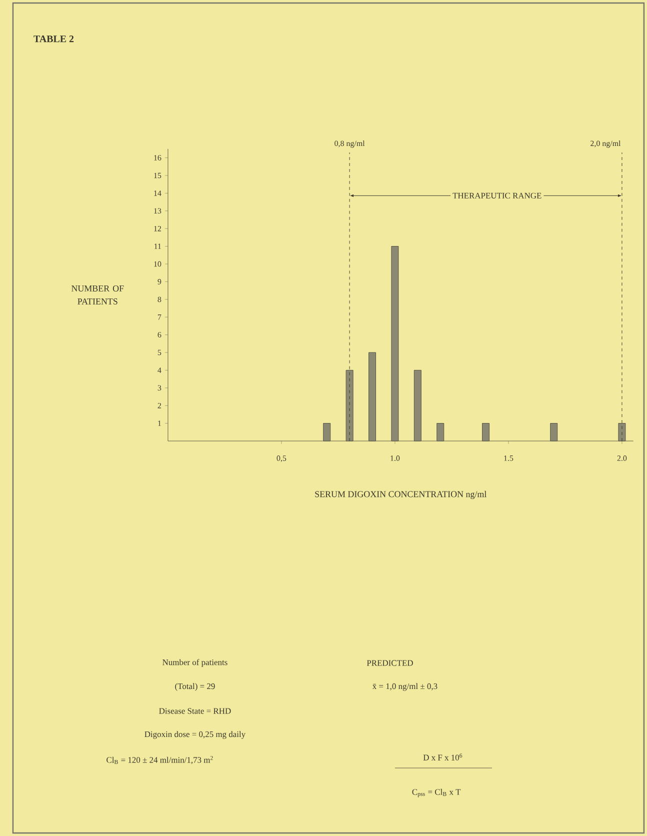 Image resolution: width=647 pixels, height=836 pixels. I want to click on text: Number of patients, so click(195, 663).